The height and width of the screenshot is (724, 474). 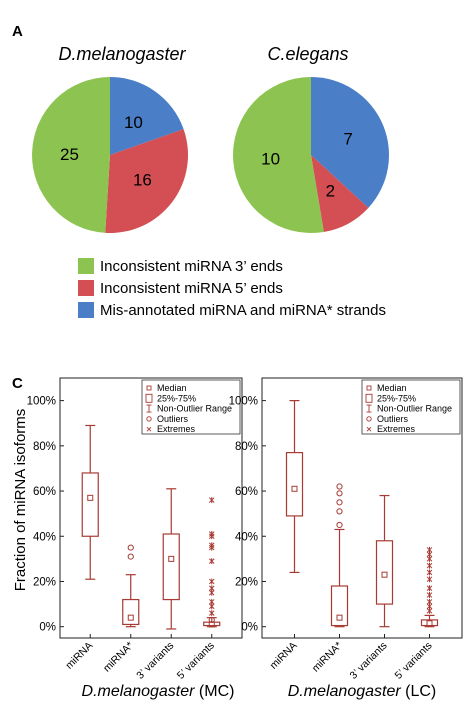 I want to click on pie-chart-melanogaster: 10 16 25, so click(x=110, y=154).